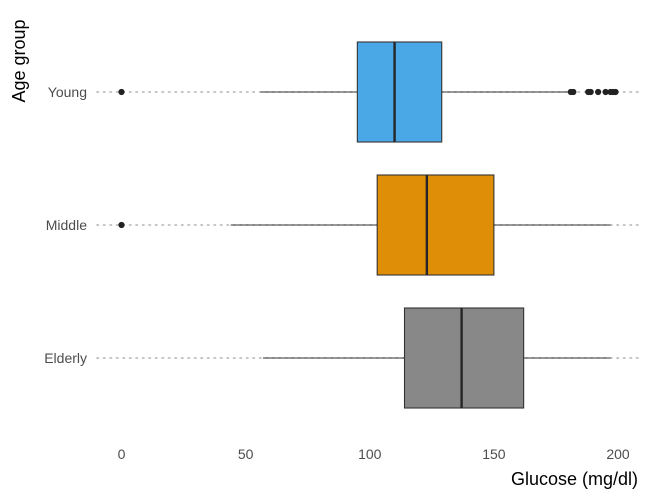 This screenshot has height=500, width=650. Describe the element at coordinates (67, 92) in the screenshot. I see `y-tick-label-young: Young` at that location.